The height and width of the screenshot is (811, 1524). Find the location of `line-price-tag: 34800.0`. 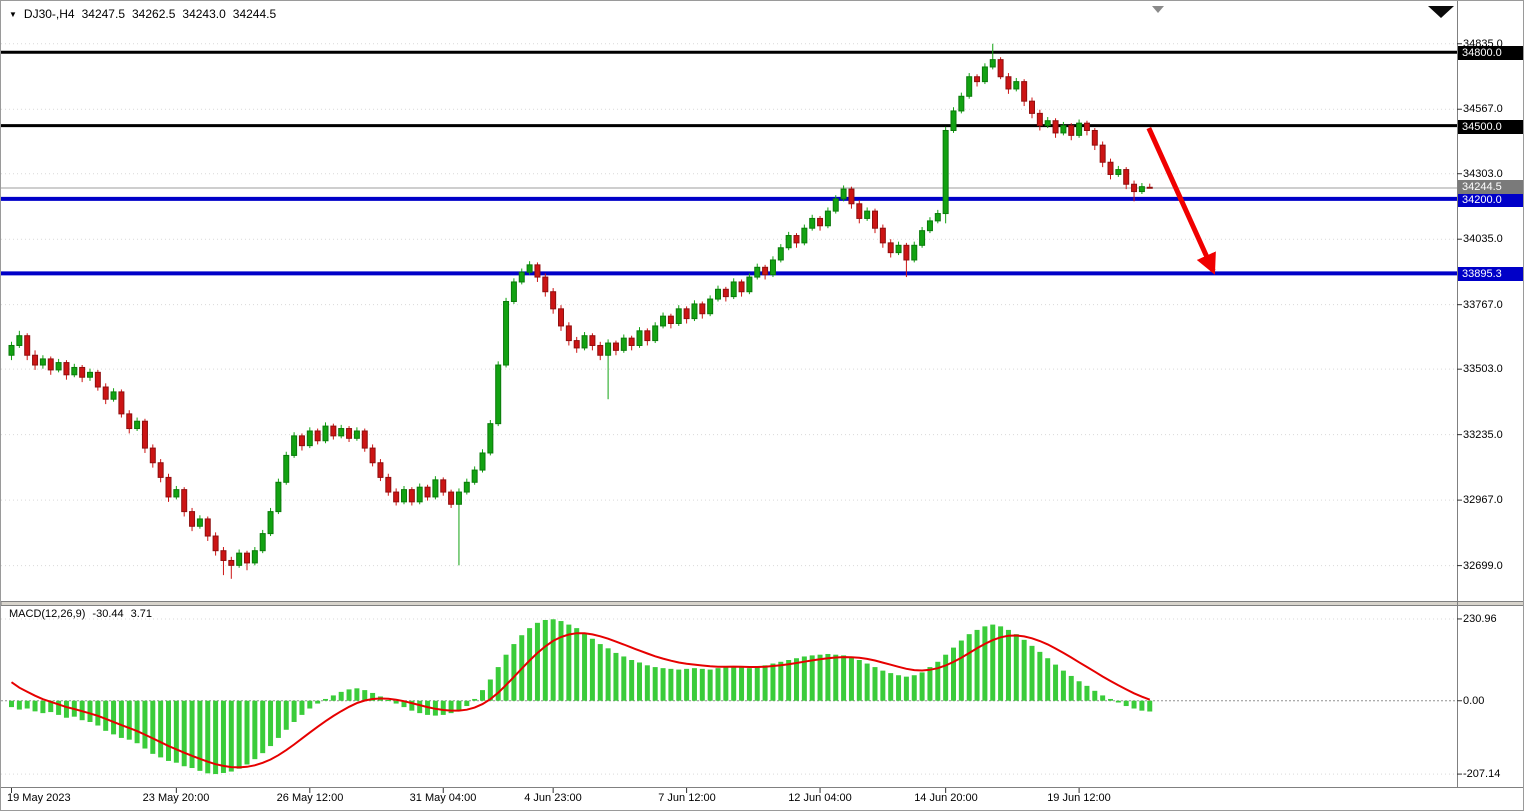

line-price-tag: 34800.0 is located at coordinates (1490, 53).